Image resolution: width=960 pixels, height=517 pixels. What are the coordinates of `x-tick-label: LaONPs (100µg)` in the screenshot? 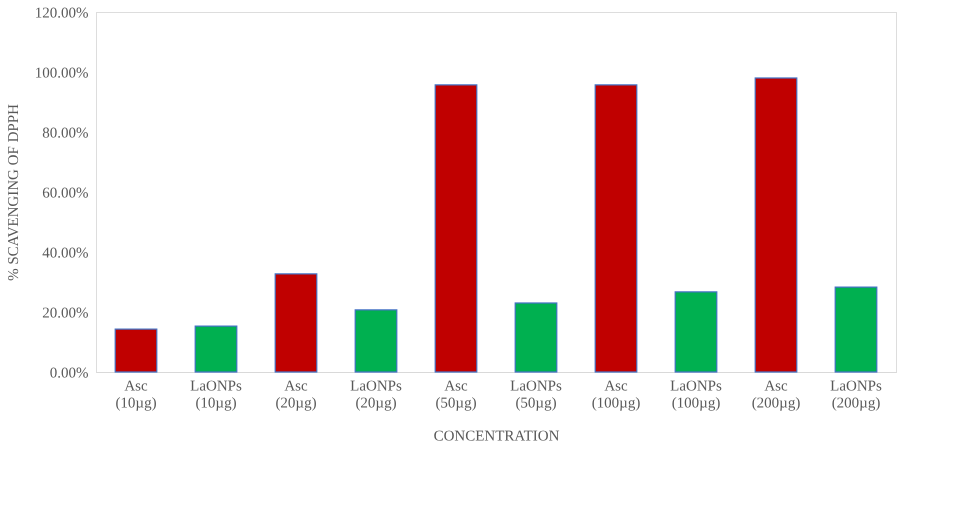 It's located at (696, 395).